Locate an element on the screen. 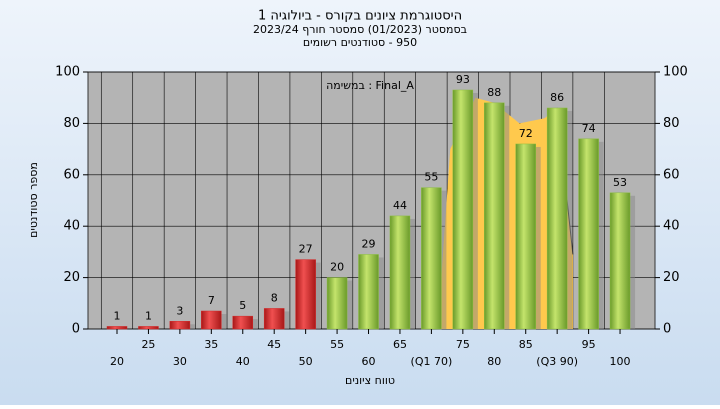 The image size is (720, 409). y2-tick-label: 0 is located at coordinates (667, 329).